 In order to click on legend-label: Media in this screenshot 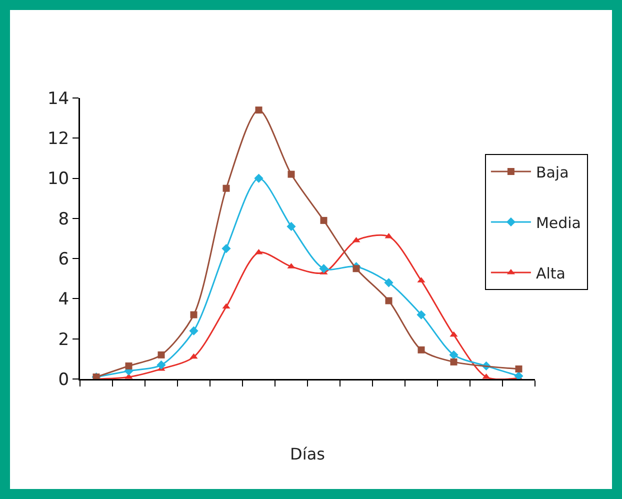, I will do `click(559, 223)`.